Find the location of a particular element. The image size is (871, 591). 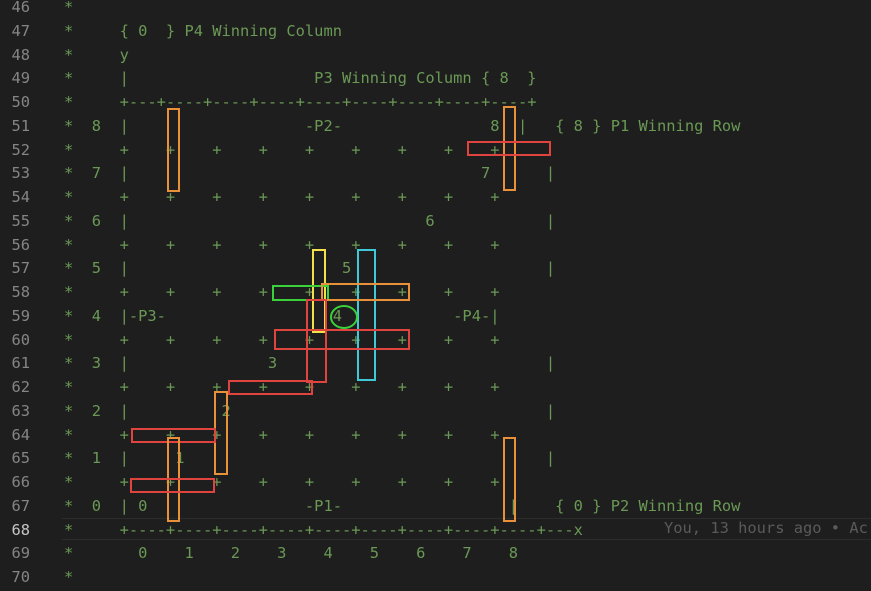

line-number: 57 is located at coordinates (20, 268).